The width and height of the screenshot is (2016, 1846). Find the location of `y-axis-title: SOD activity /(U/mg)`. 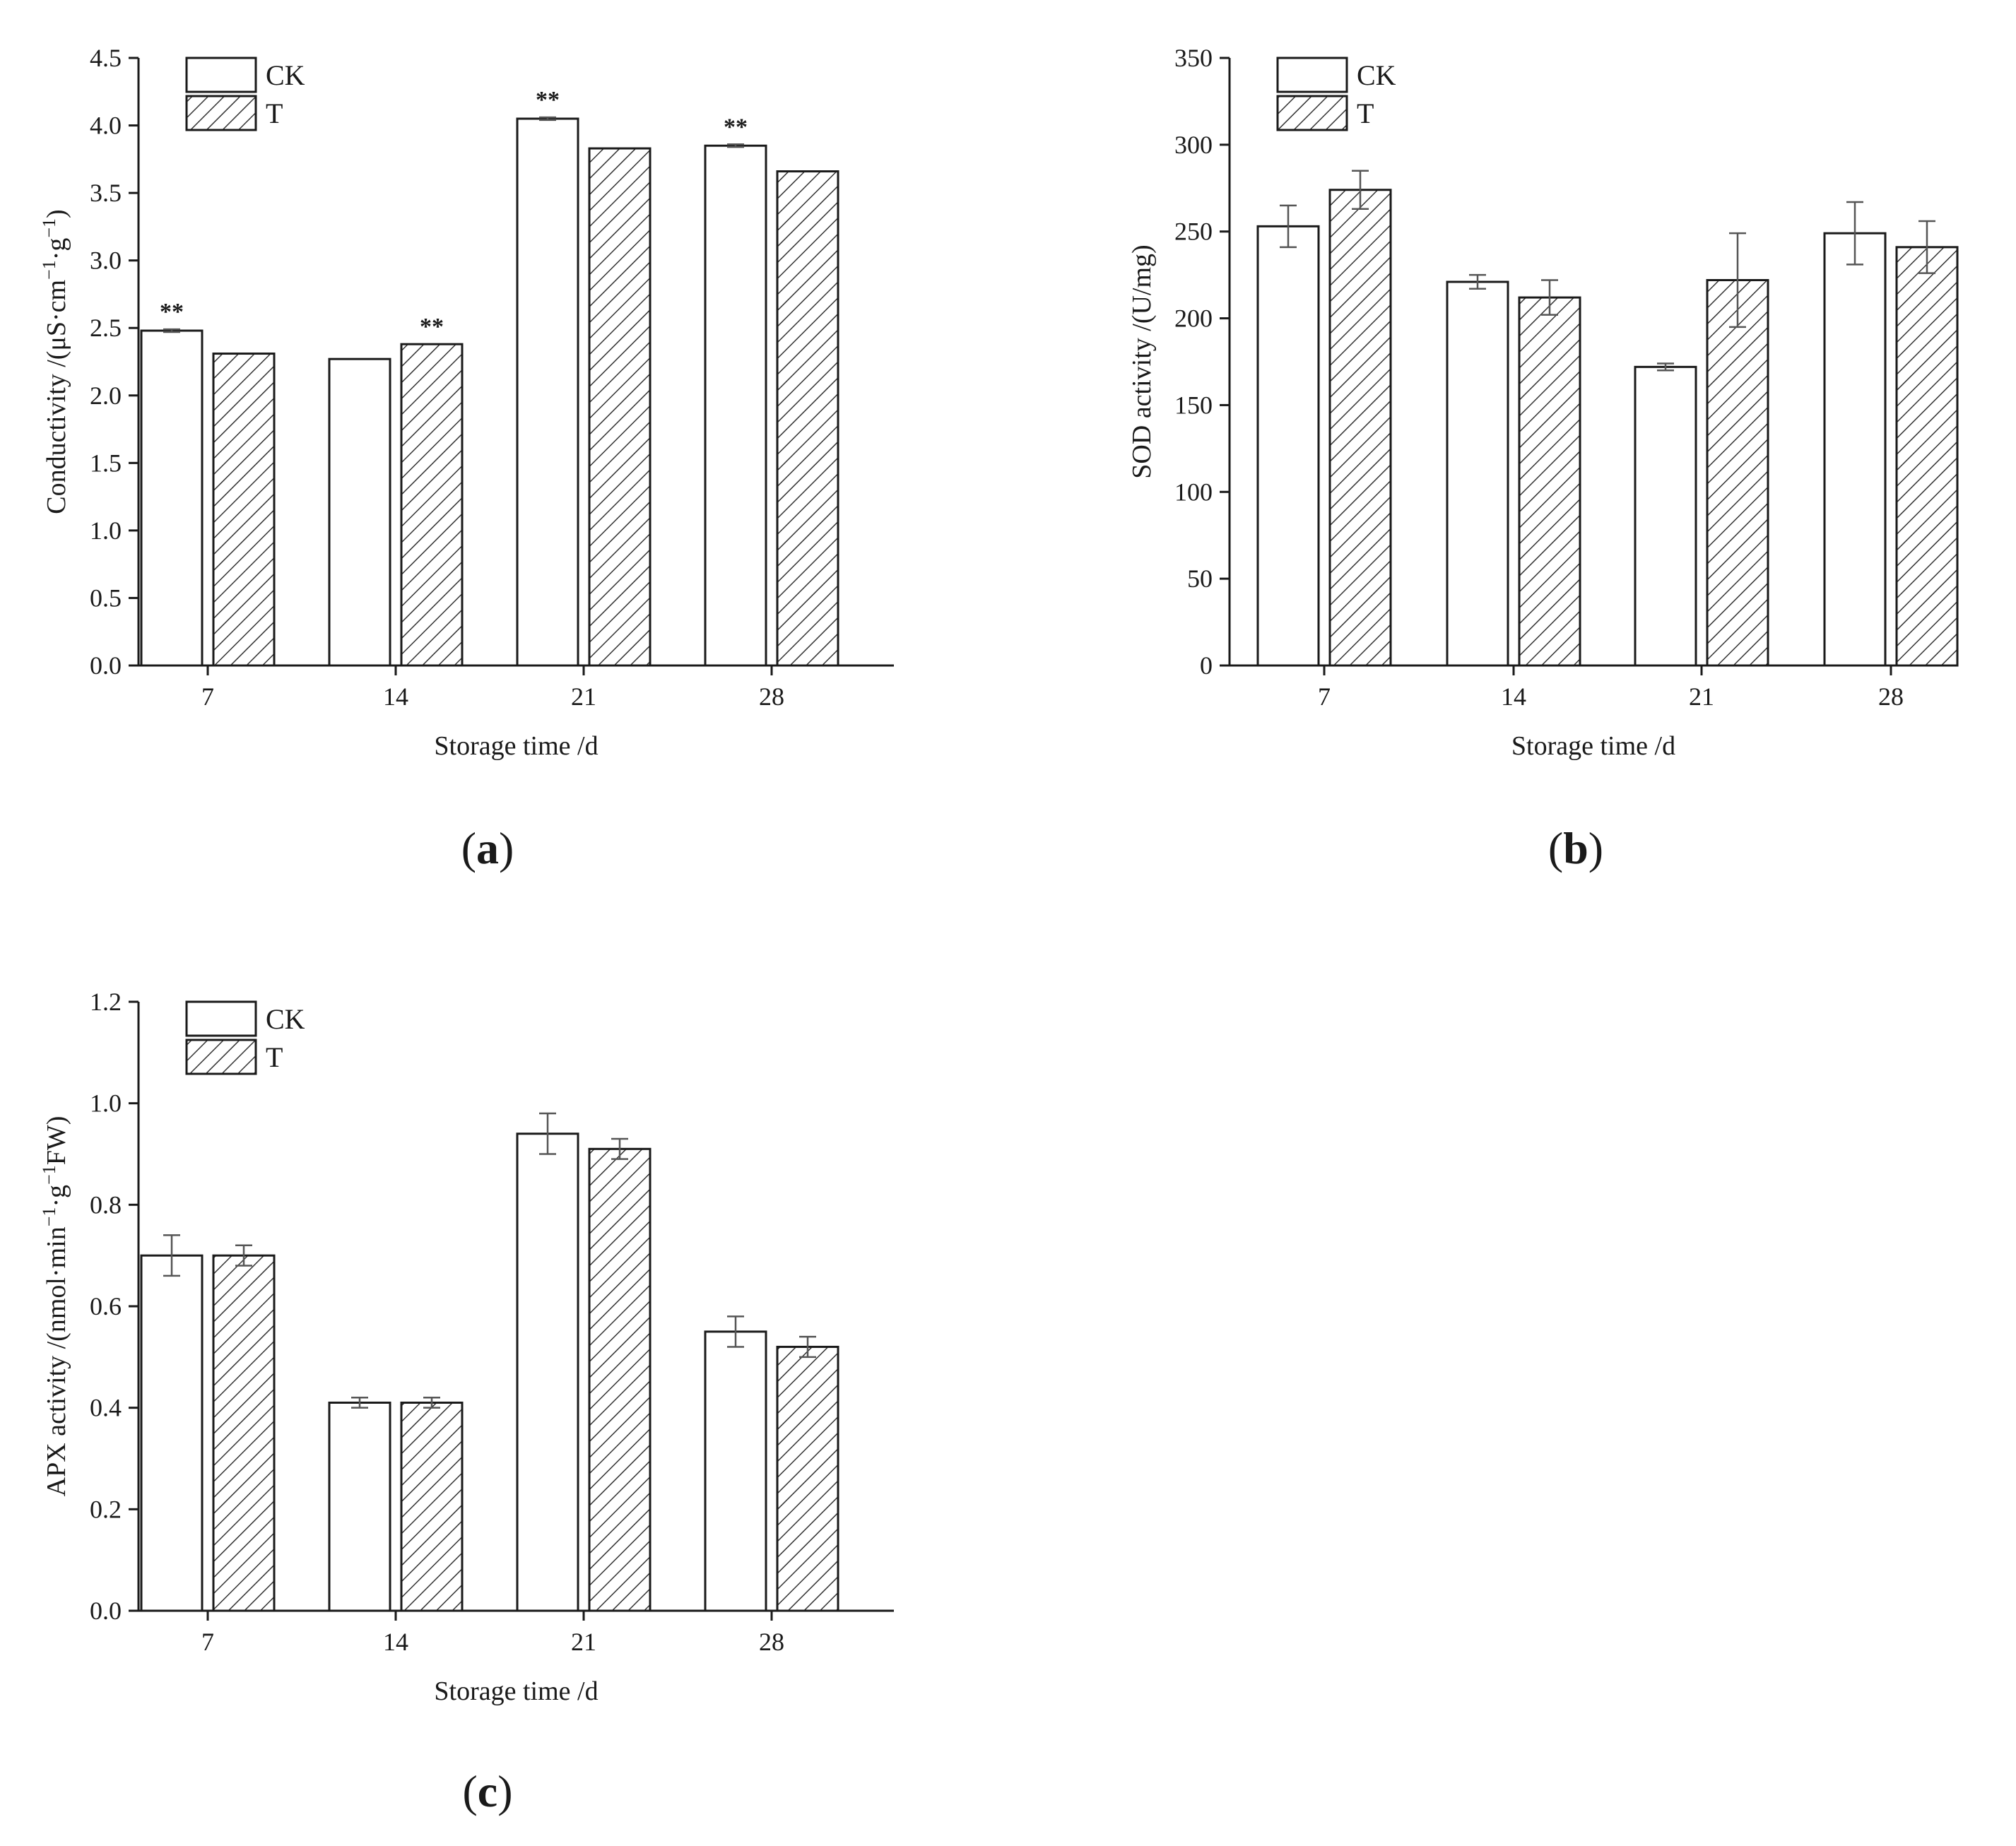

y-axis-title: SOD activity /(U/mg) is located at coordinates (1142, 361).